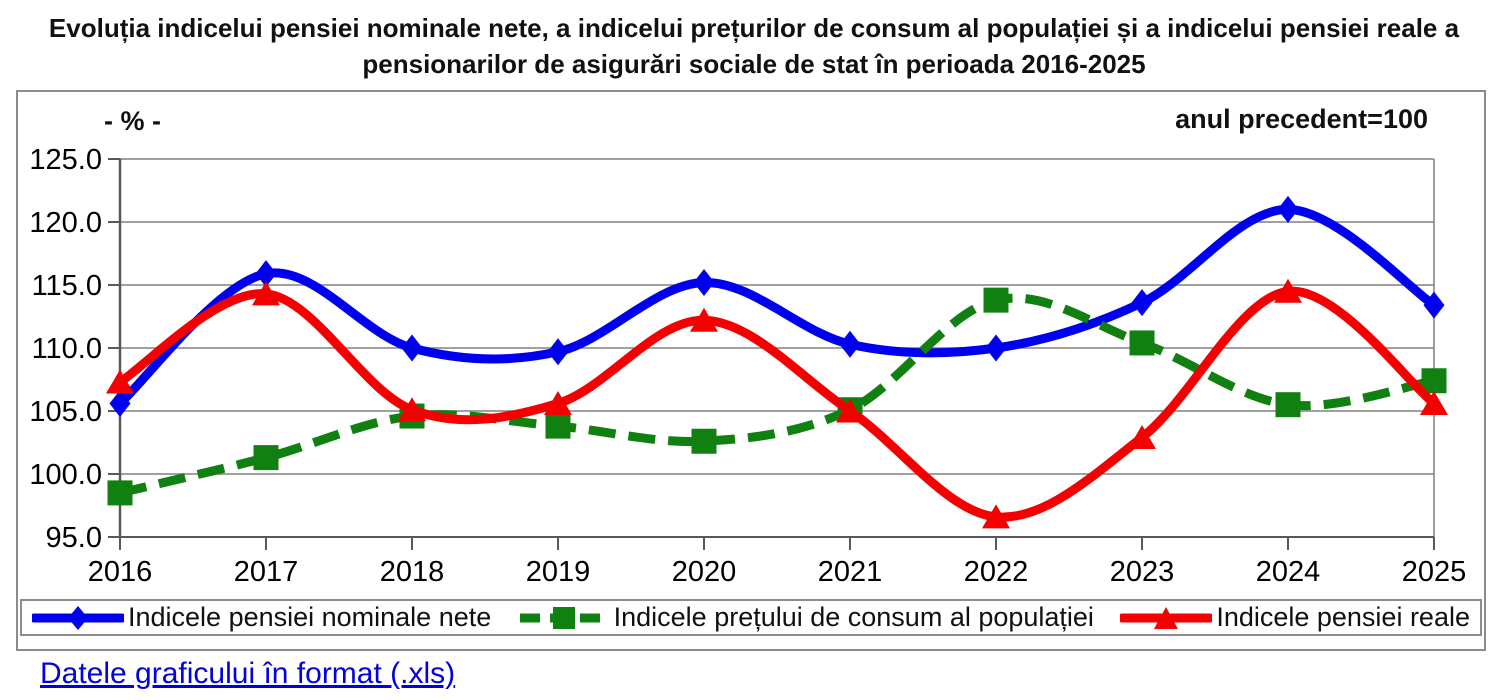 The image size is (1508, 700). I want to click on xls-download-link: Datele graficului în format (.xls), so click(248, 673).